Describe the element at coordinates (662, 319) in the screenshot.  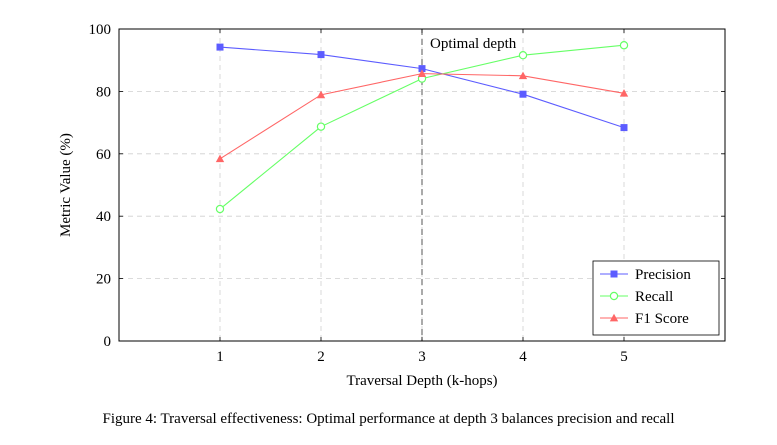
I see `legend-label: F1 Score` at that location.